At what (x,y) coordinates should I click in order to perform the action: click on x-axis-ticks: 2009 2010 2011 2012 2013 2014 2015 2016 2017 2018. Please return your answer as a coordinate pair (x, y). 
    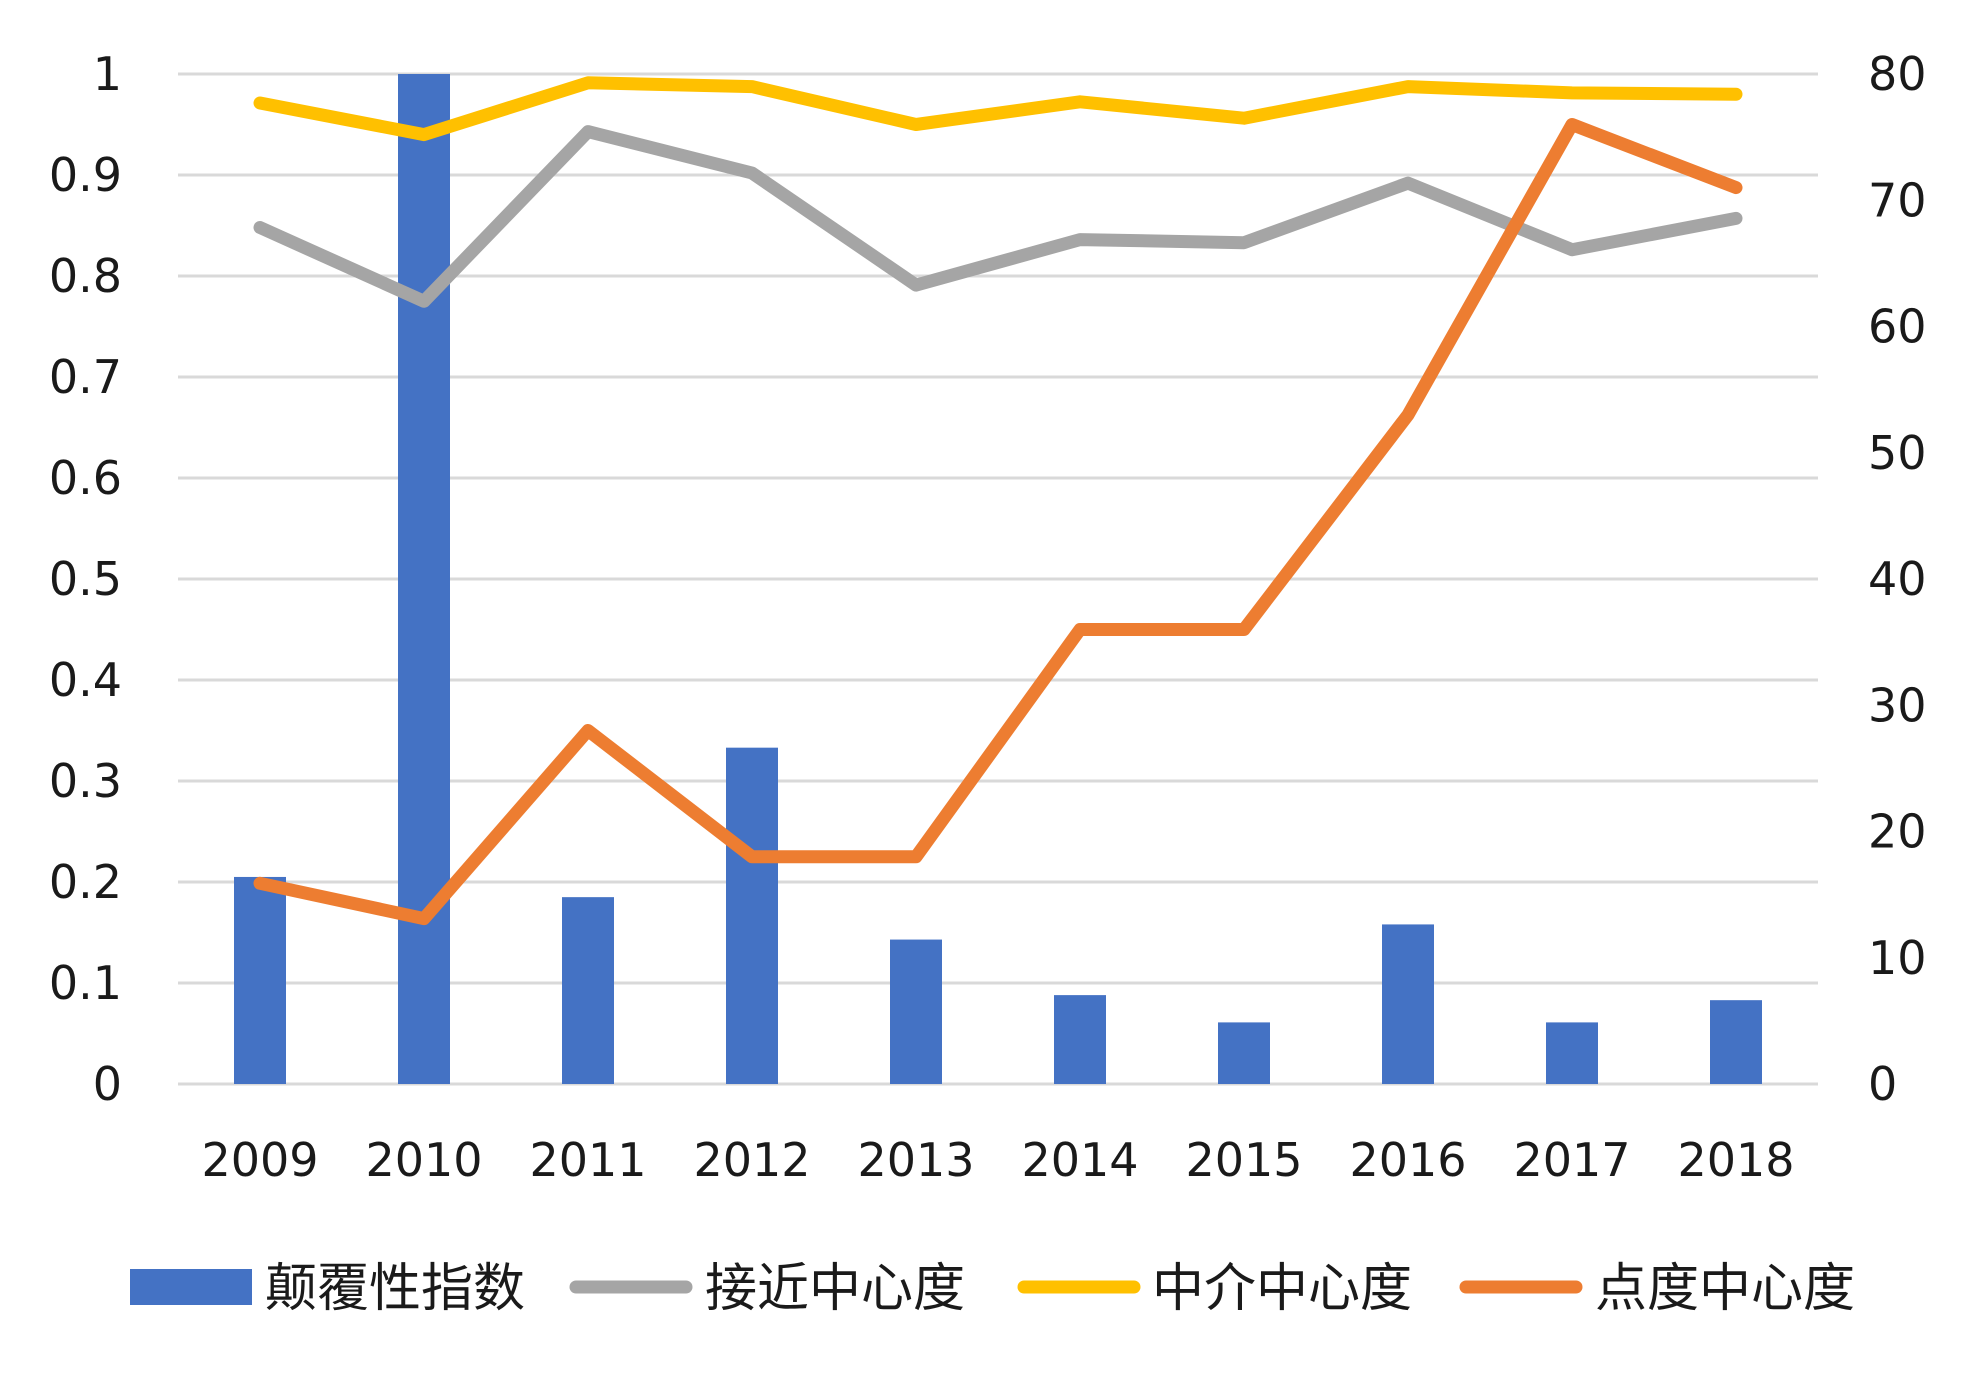
    Looking at the image, I should click on (997, 1160).